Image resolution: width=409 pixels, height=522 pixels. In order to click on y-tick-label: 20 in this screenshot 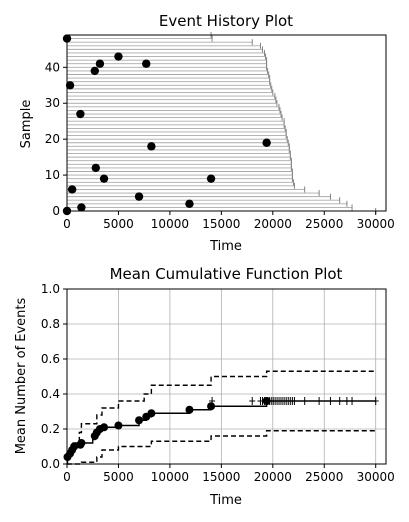, I will do `click(52, 139)`.